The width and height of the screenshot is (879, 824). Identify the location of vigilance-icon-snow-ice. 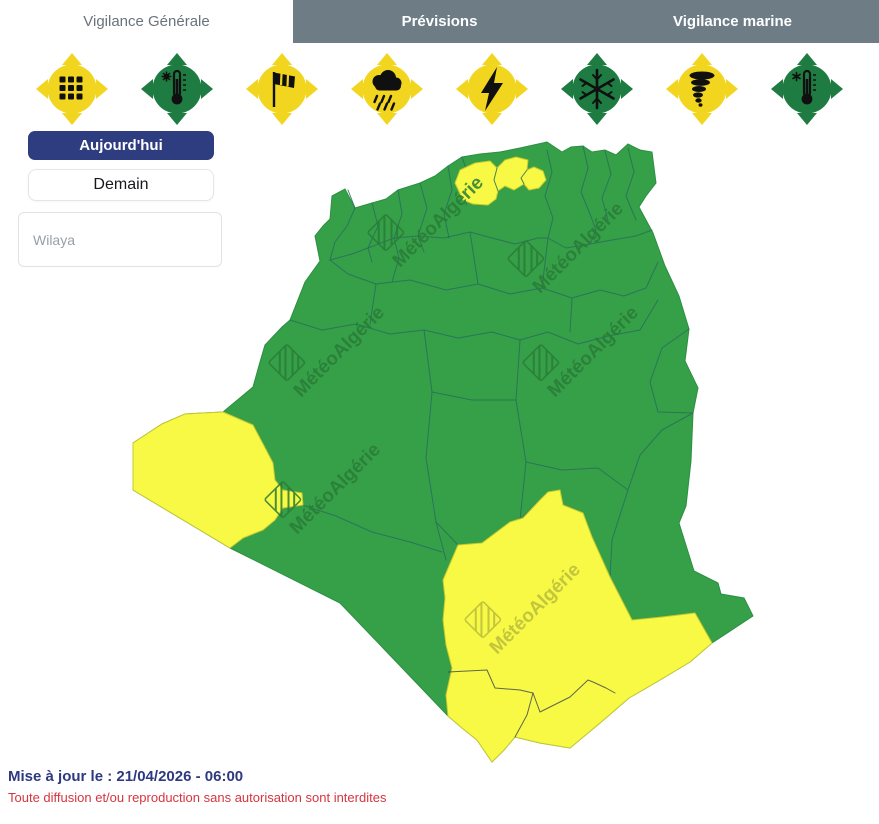
(597, 89).